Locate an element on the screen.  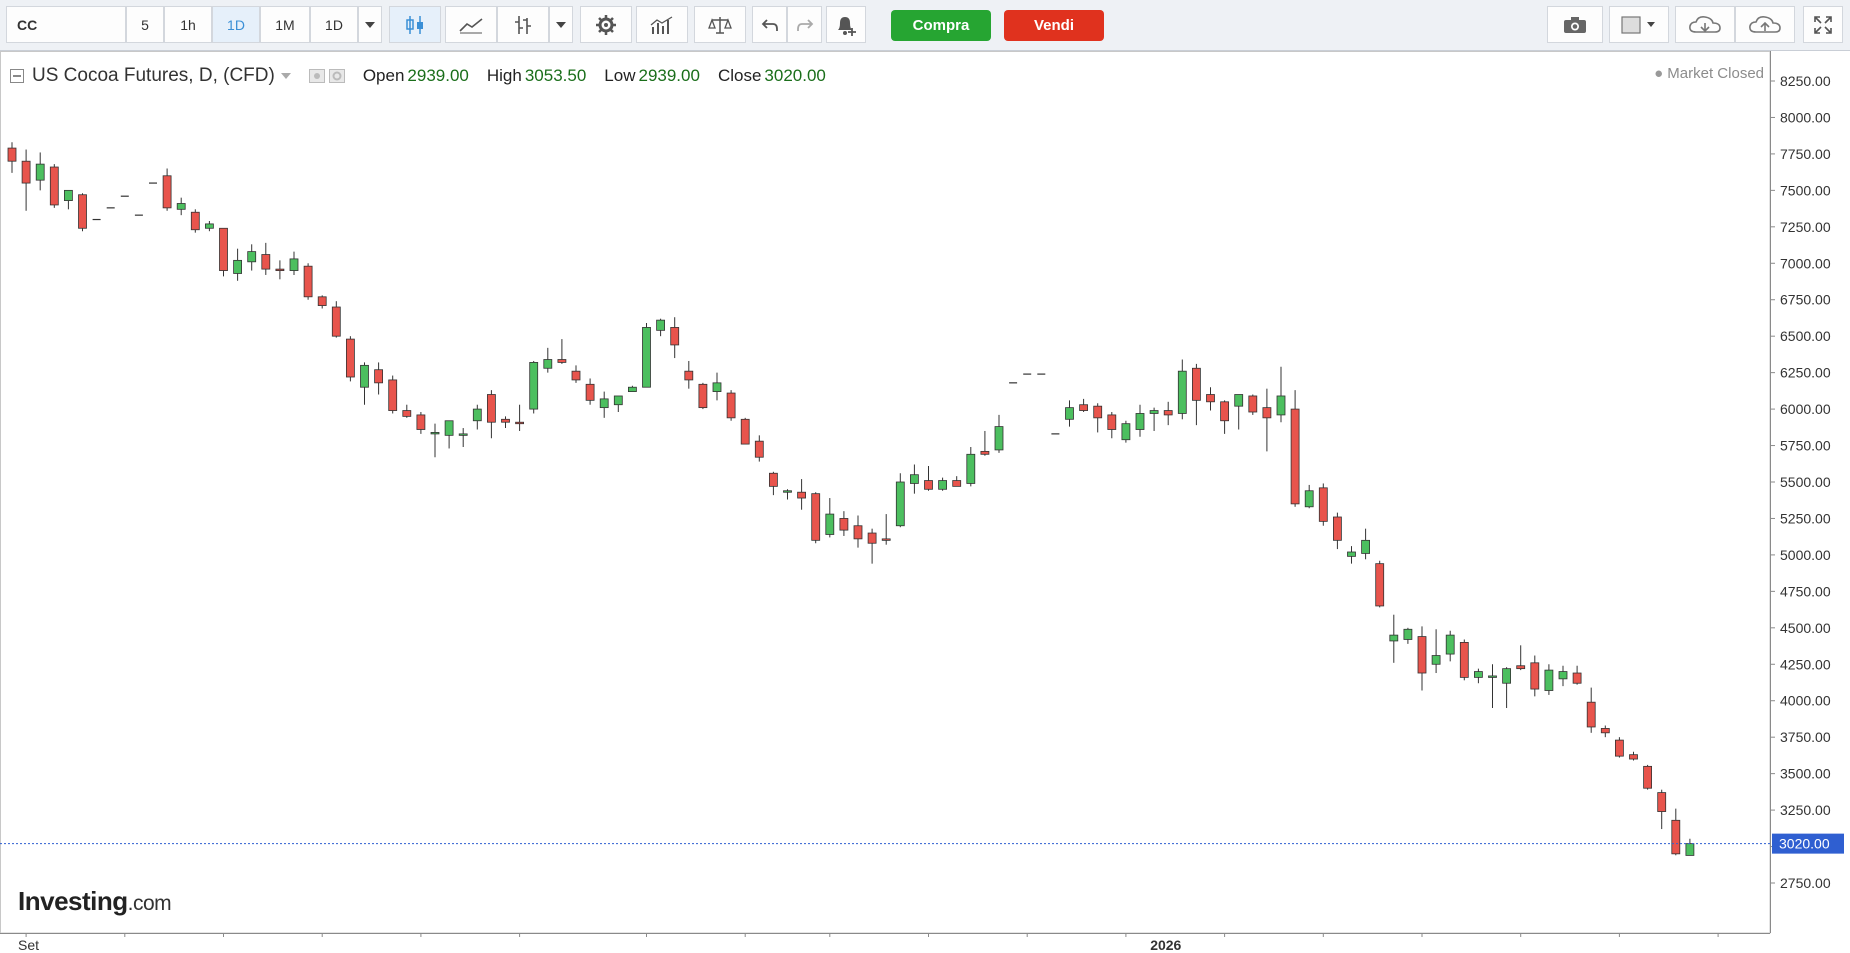
candlestick-type-button is located at coordinates (415, 24).